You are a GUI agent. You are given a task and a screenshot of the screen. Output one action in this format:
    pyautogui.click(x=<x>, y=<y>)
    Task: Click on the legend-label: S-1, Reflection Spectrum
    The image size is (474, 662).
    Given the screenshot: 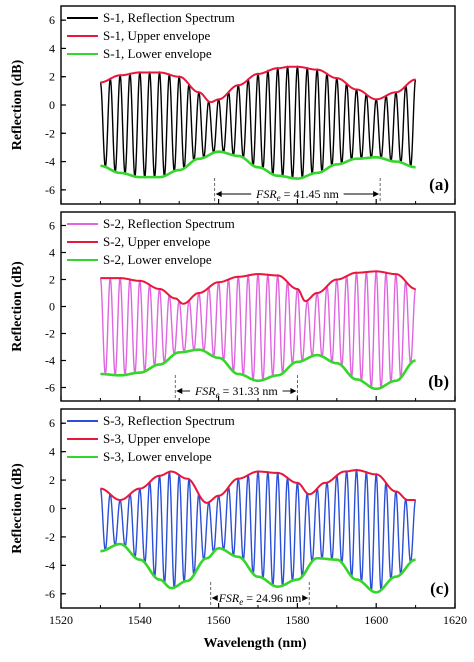 What is the action you would take?
    pyautogui.click(x=169, y=17)
    